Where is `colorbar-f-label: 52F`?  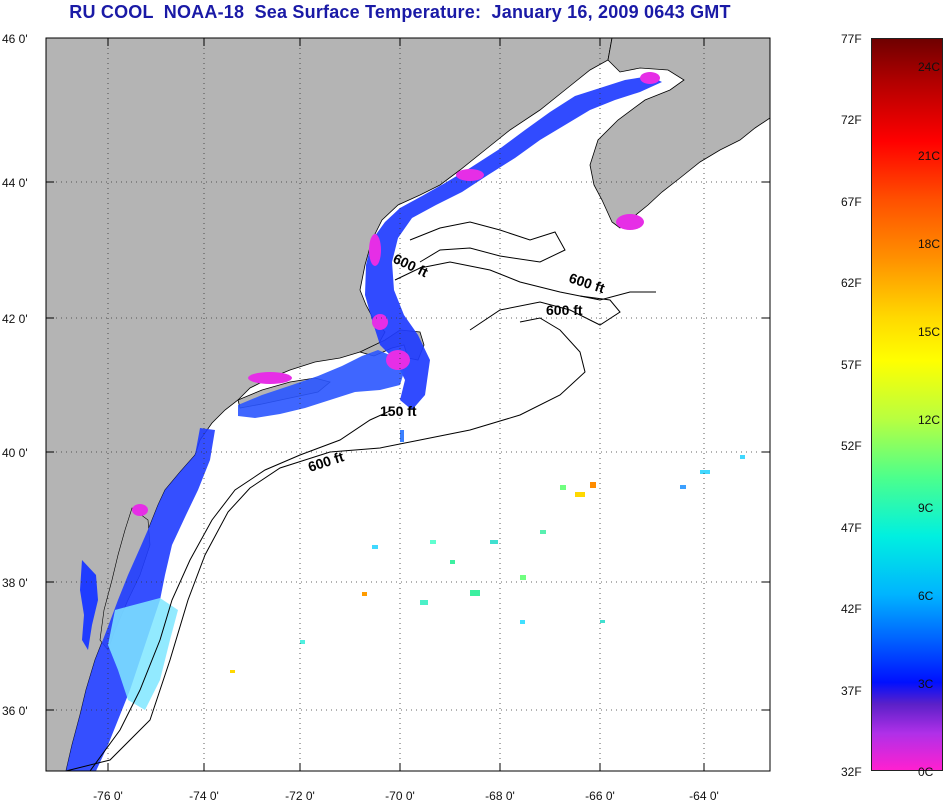 colorbar-f-label: 52F is located at coordinates (851, 446).